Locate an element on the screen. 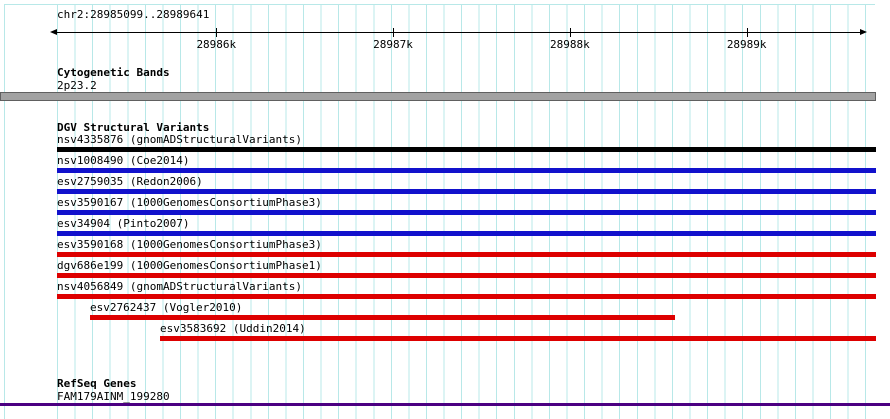  ruler-tick-label: 28988k is located at coordinates (570, 44).